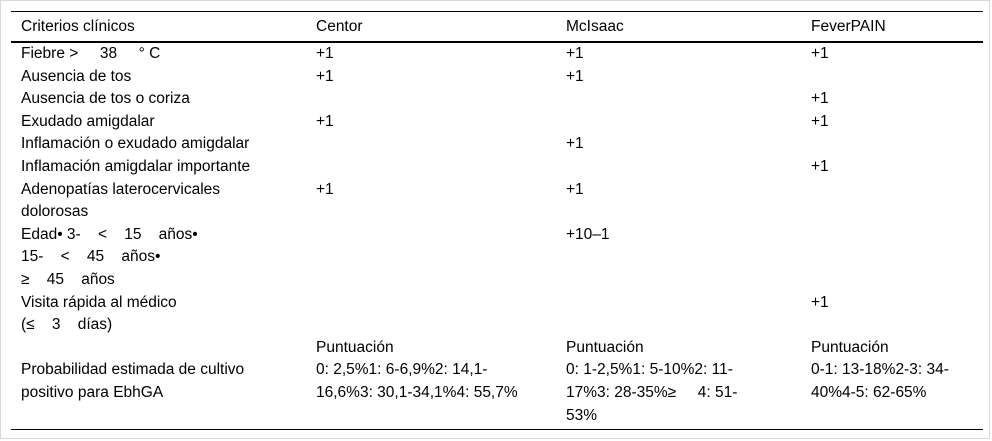 This screenshot has width=992, height=441. What do you see at coordinates (136, 166) in the screenshot?
I see `table-cell: Inflamación amigdalar importante` at bounding box center [136, 166].